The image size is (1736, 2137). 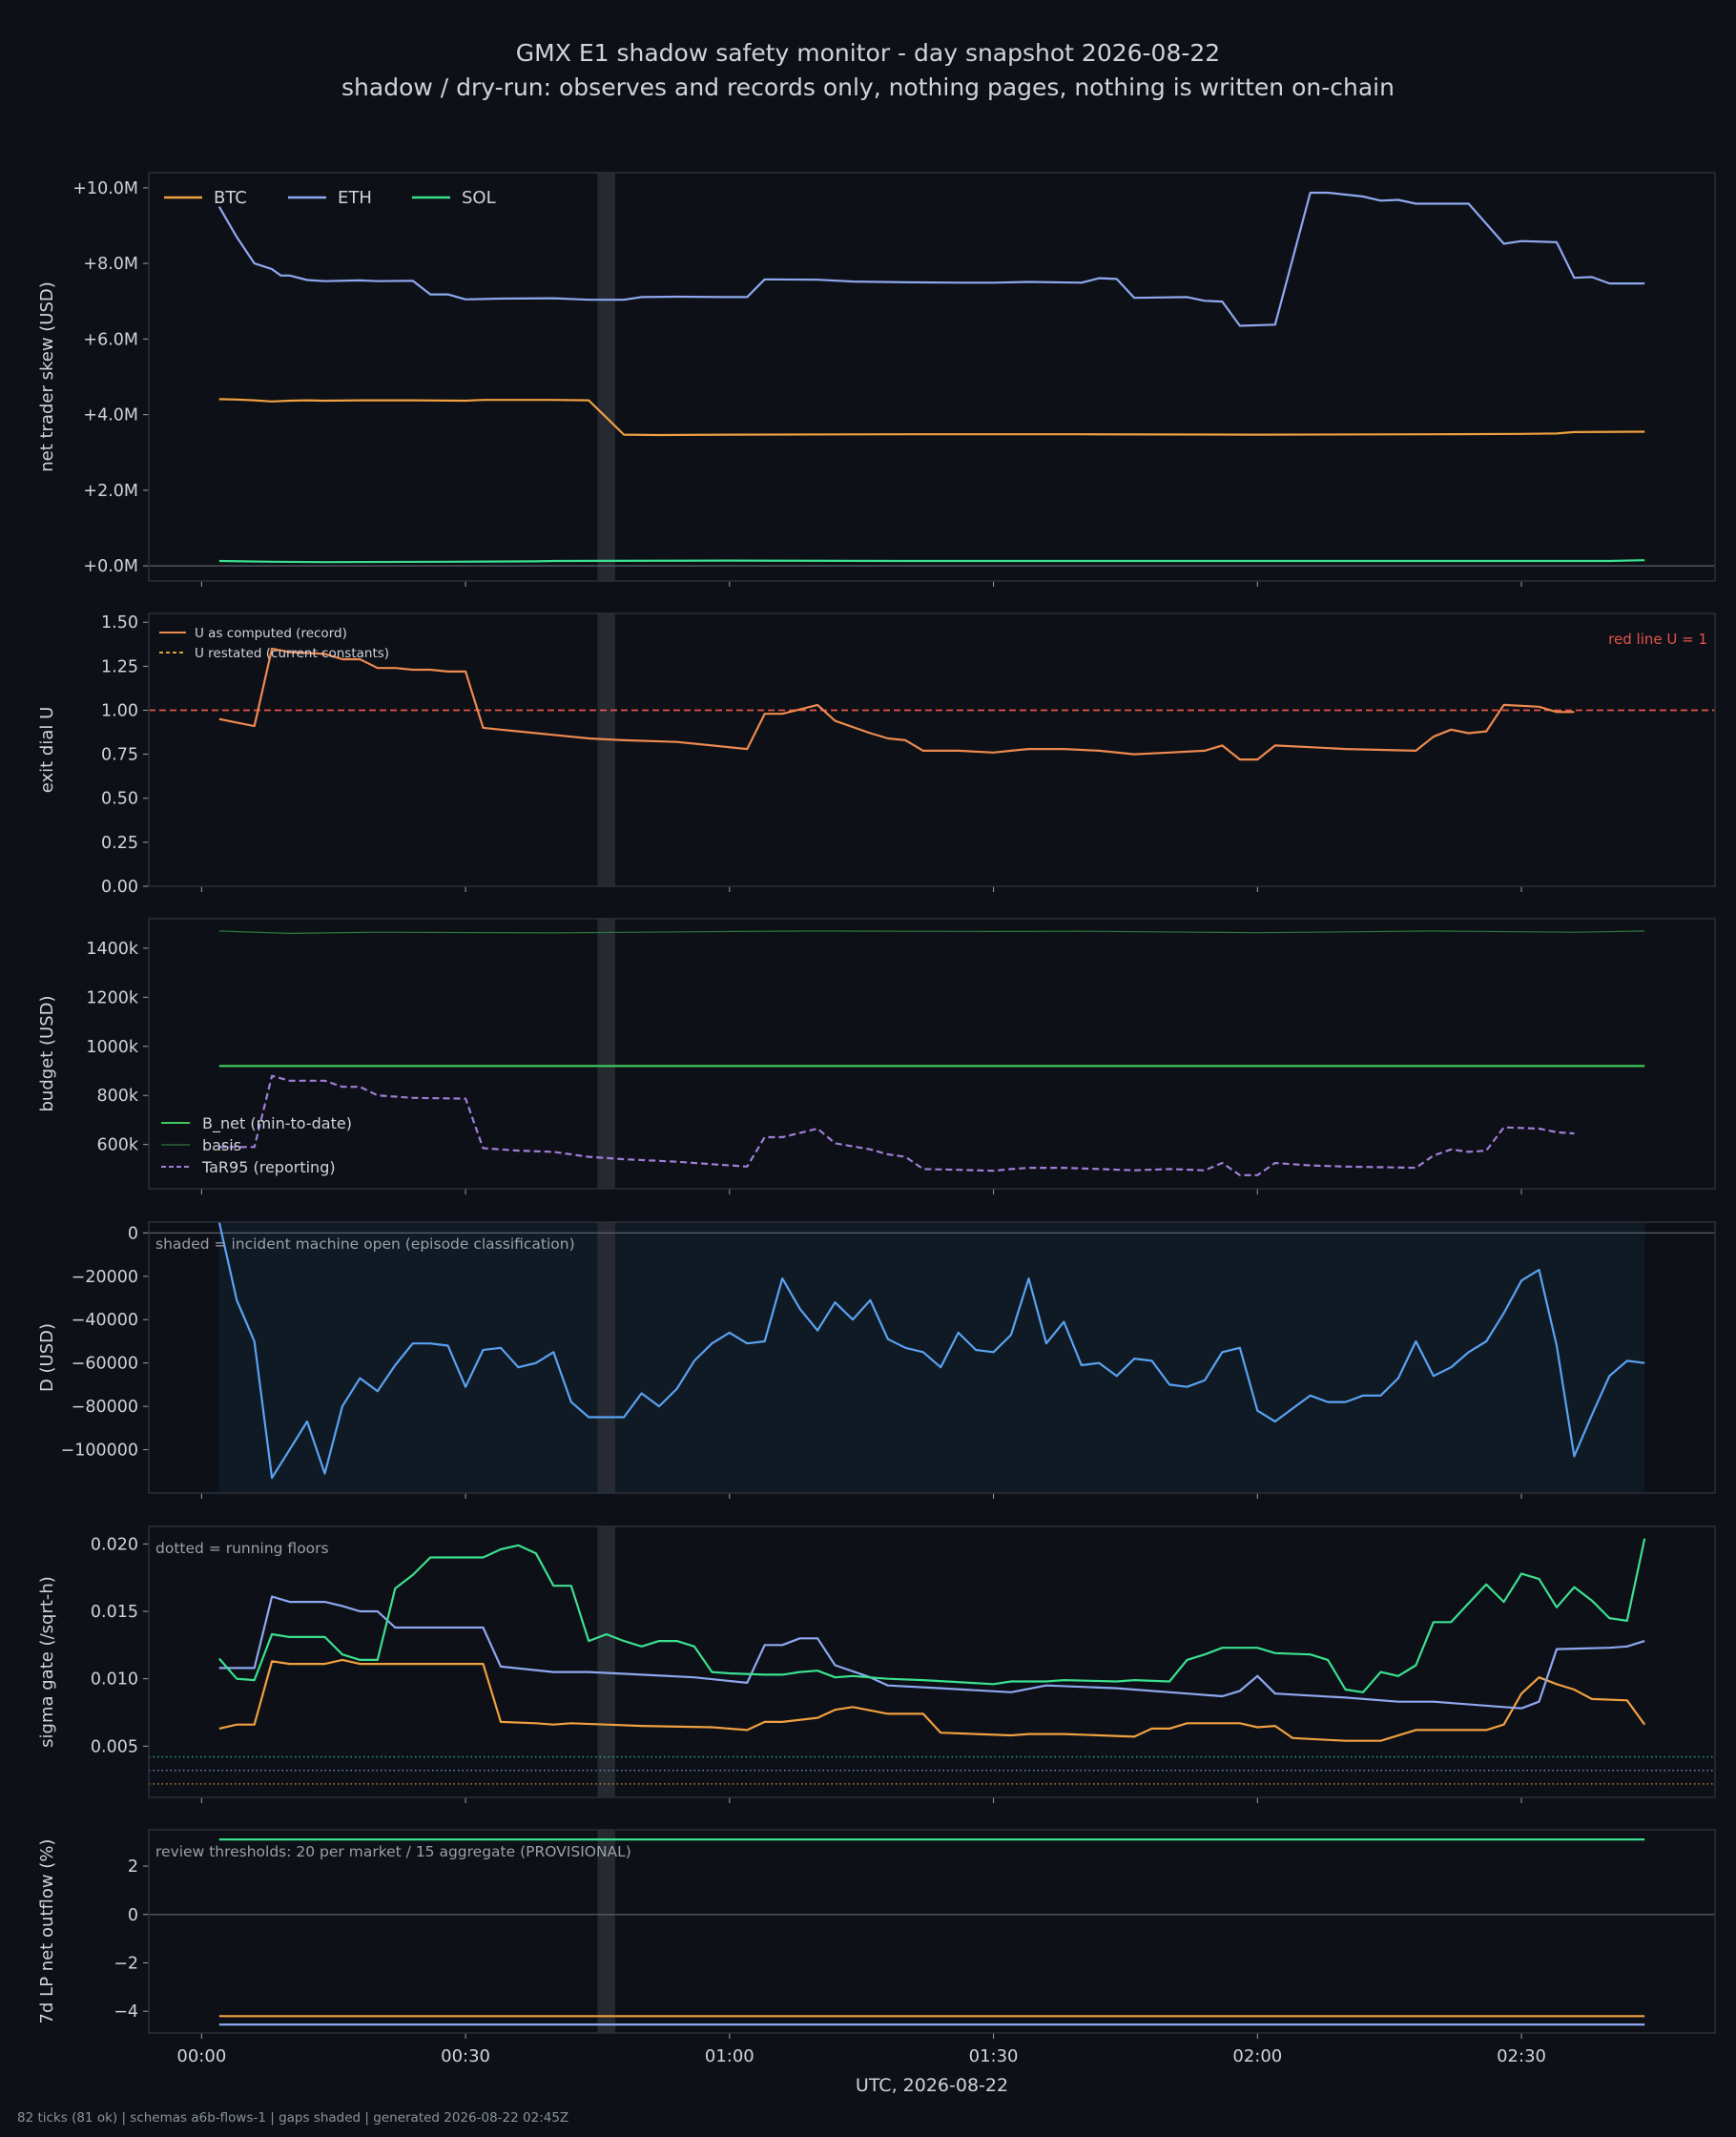 What do you see at coordinates (110, 415) in the screenshot?
I see `y-tick-label: +4.0M` at bounding box center [110, 415].